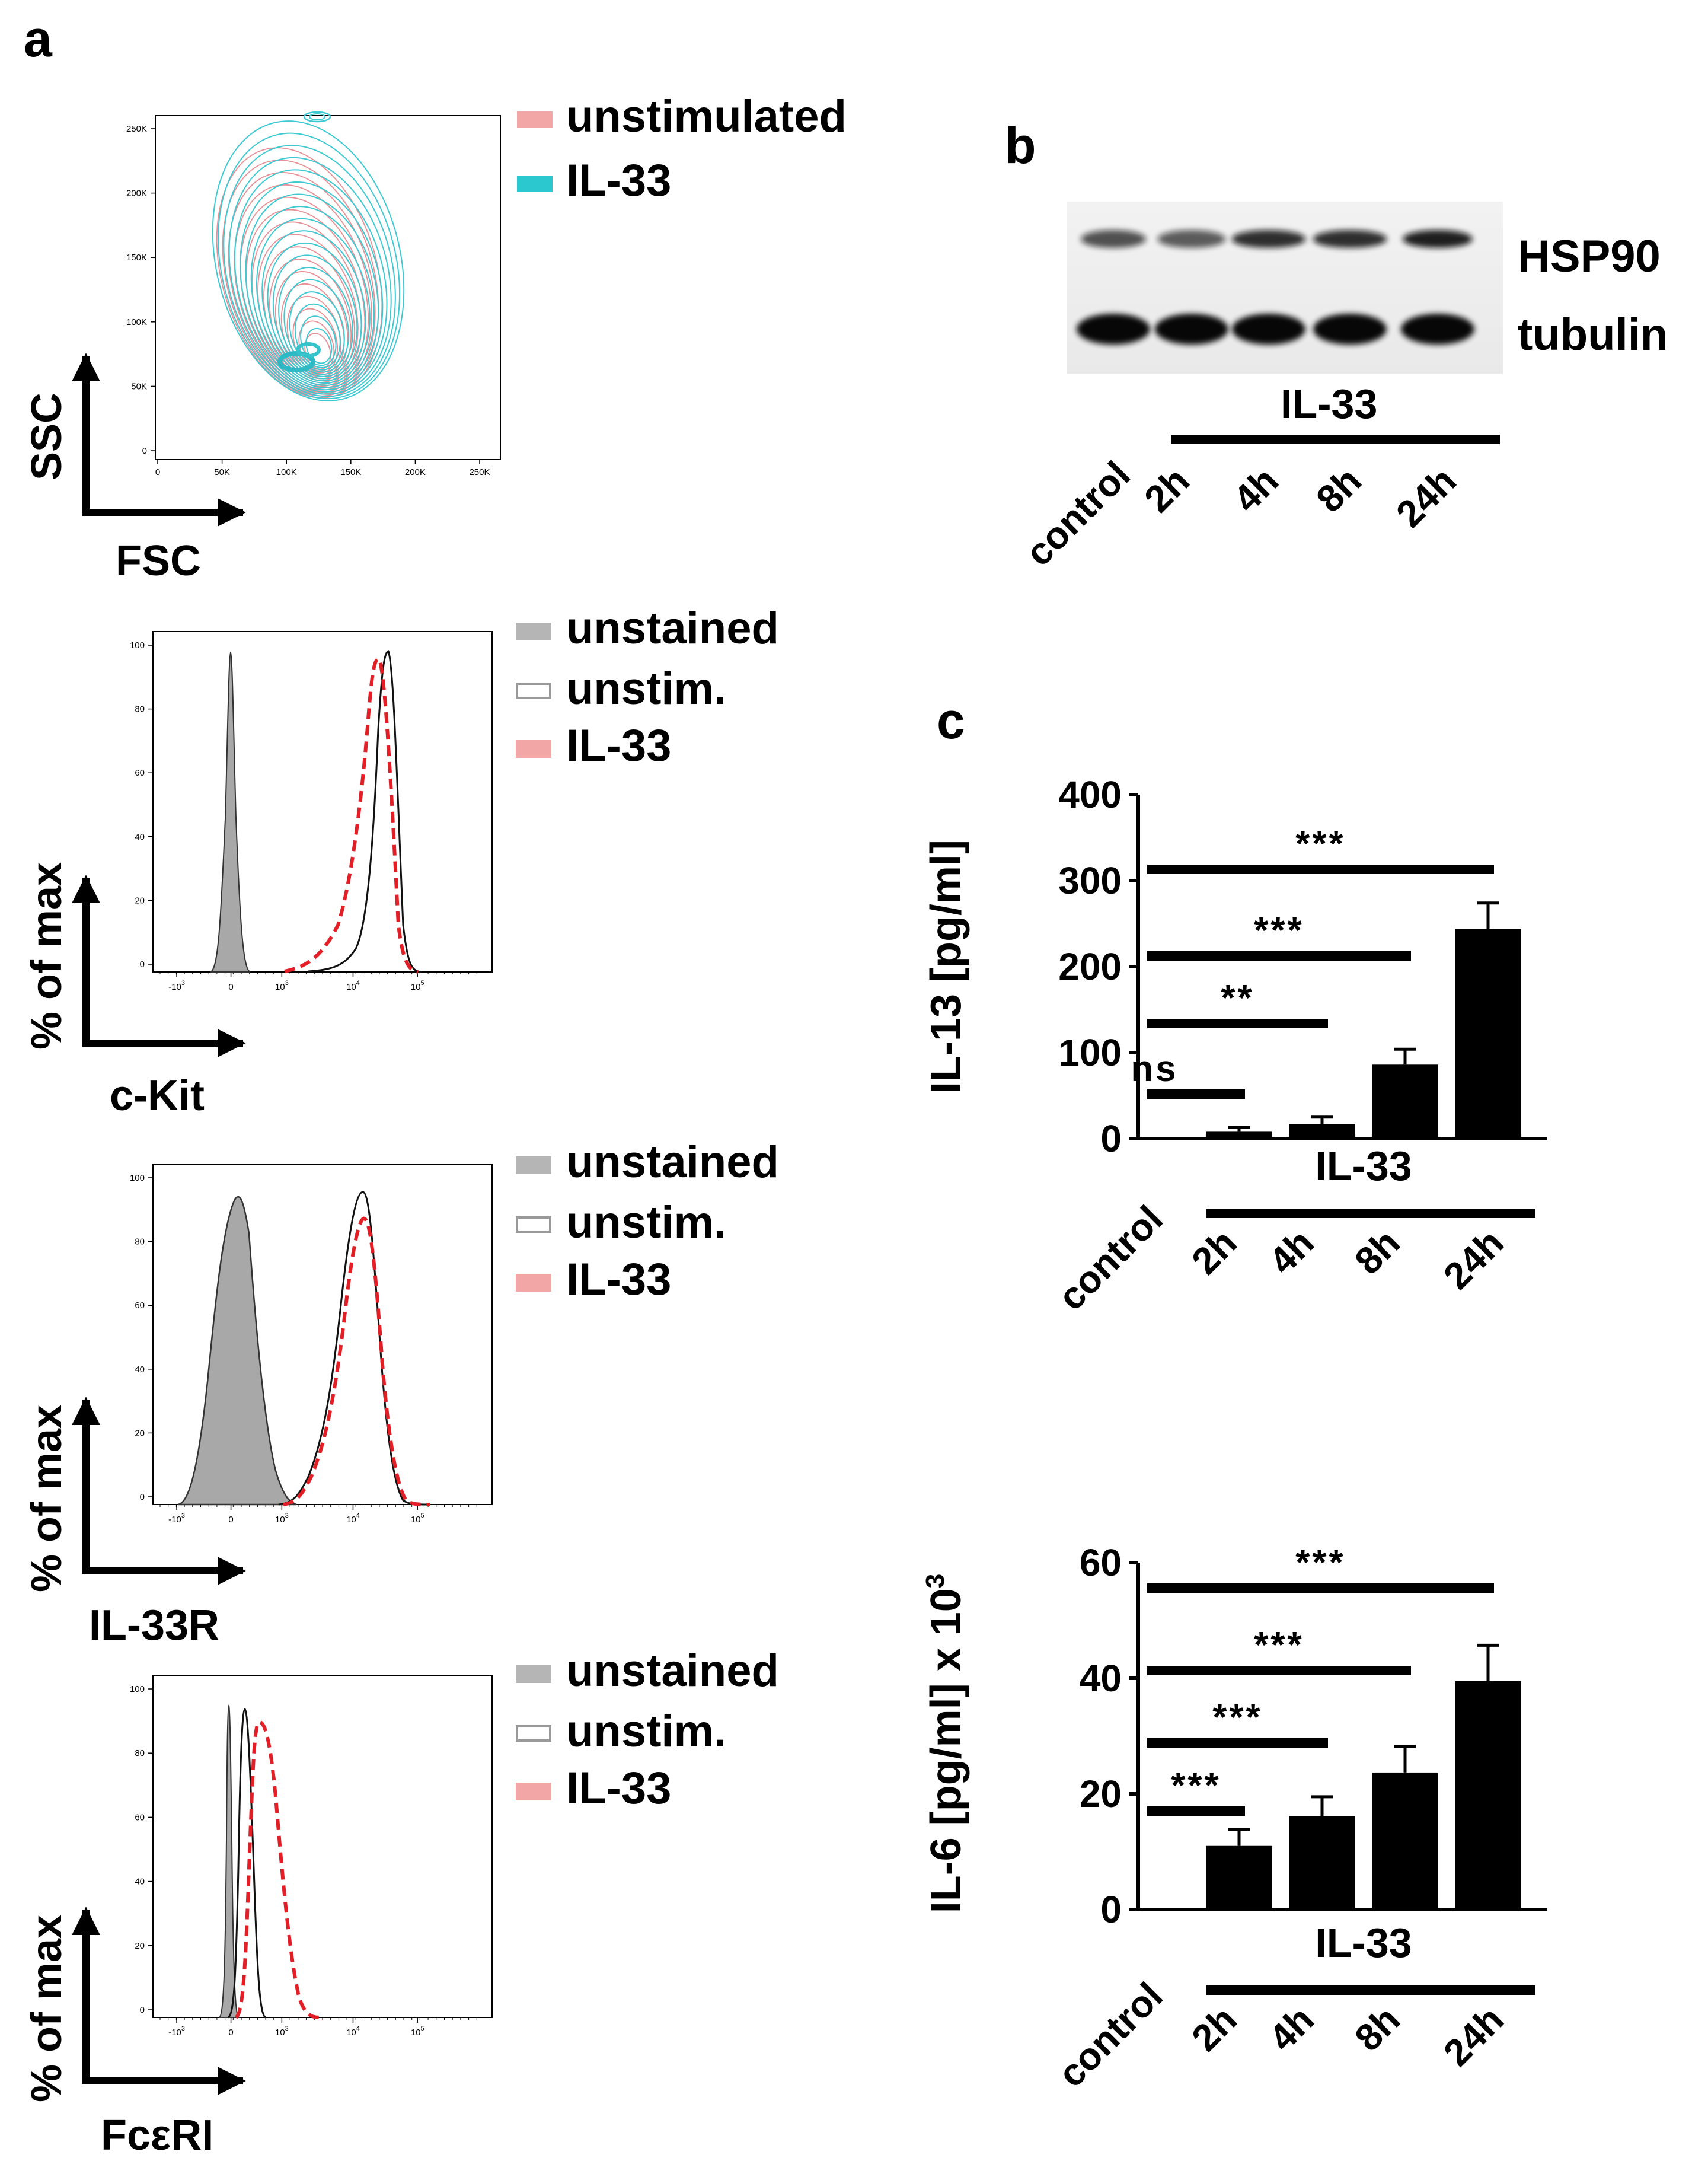 The width and height of the screenshot is (1708, 2158). I want to click on blot-membrane, so click(1285, 288).